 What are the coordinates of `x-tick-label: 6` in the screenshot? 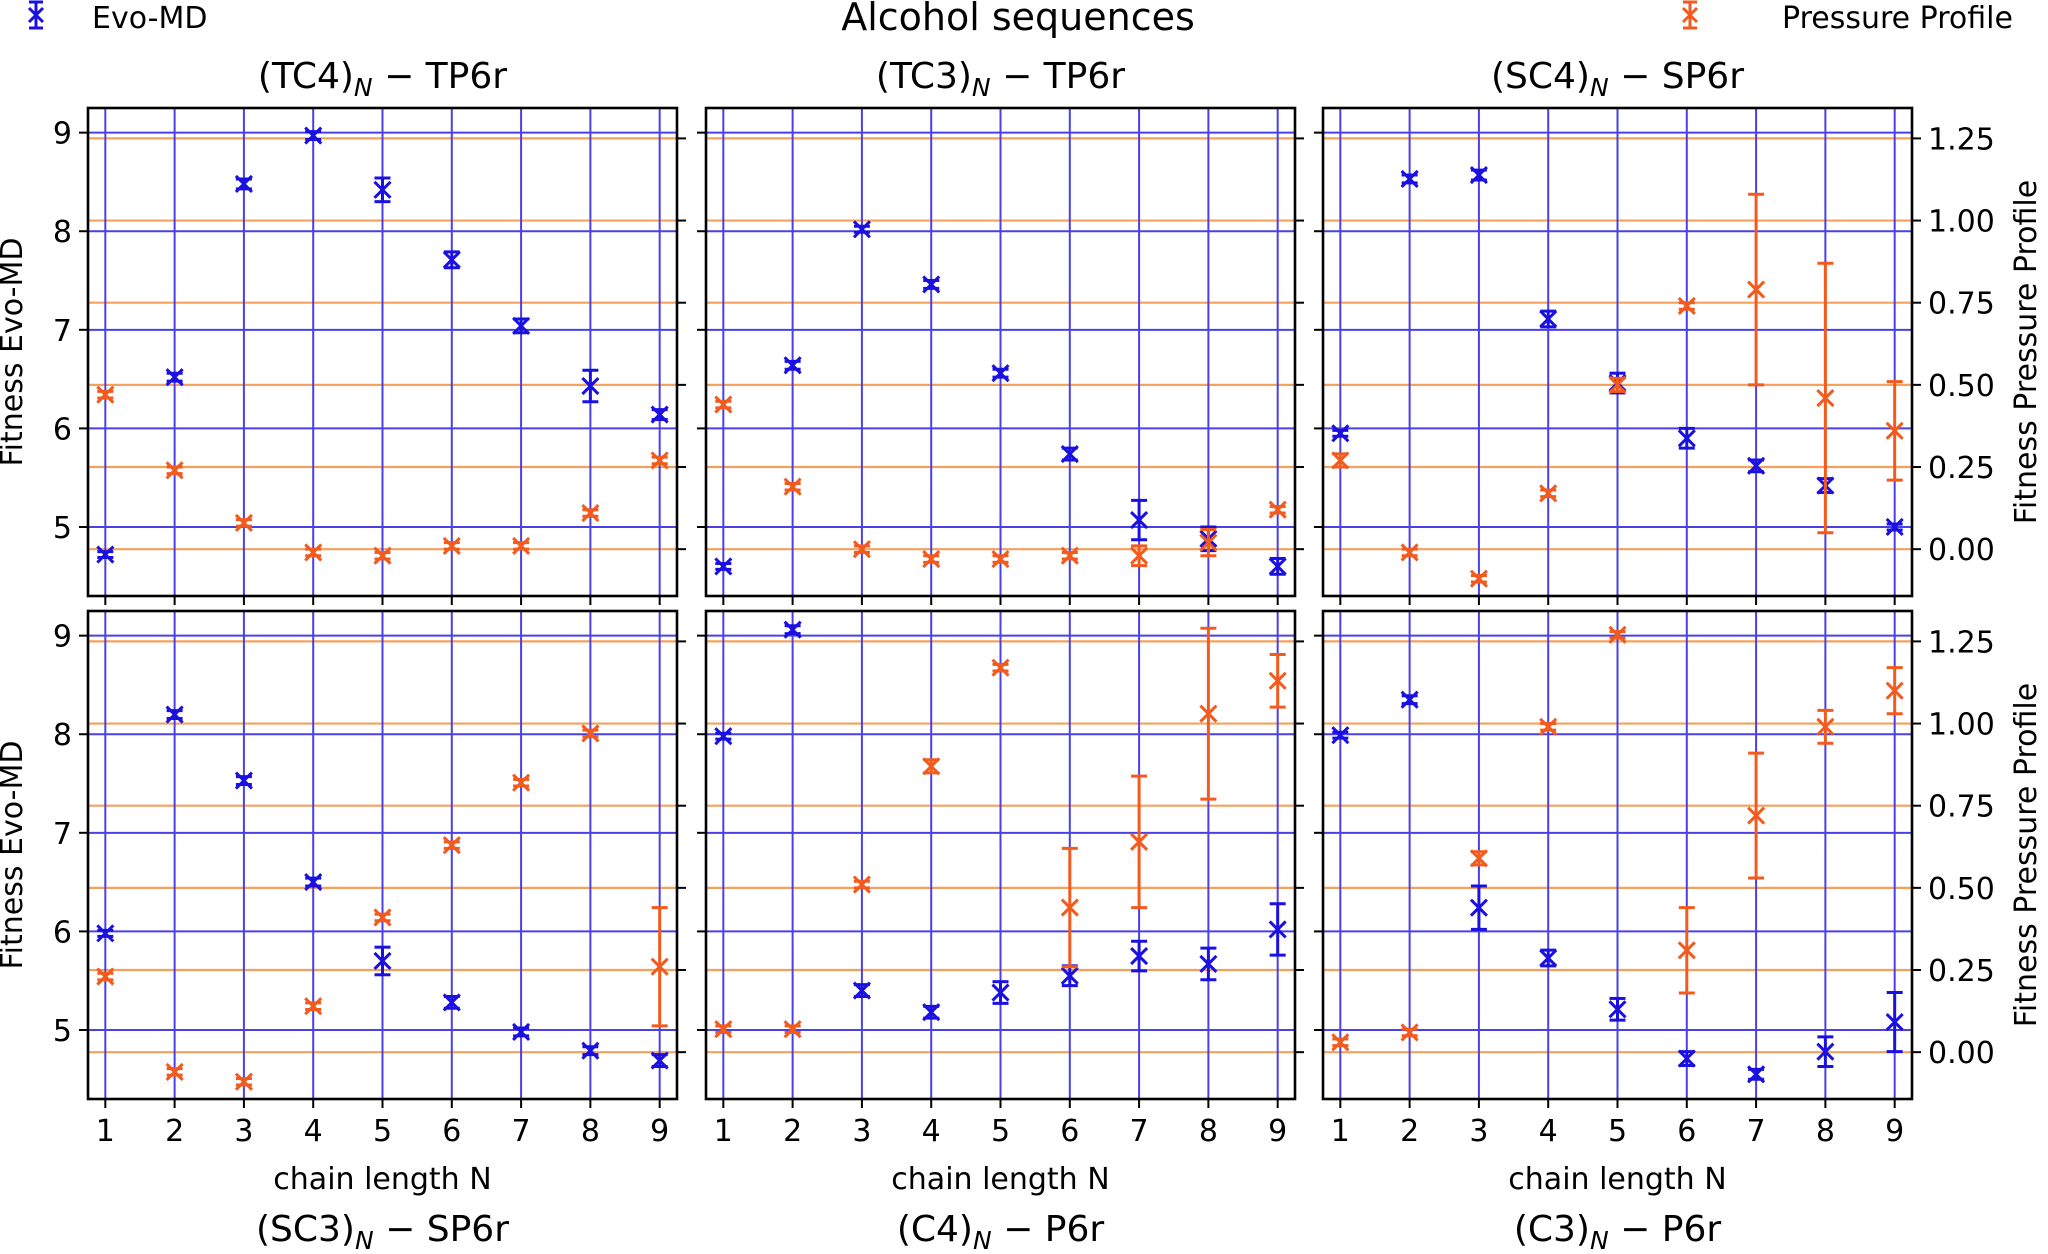 It's located at (451, 1131).